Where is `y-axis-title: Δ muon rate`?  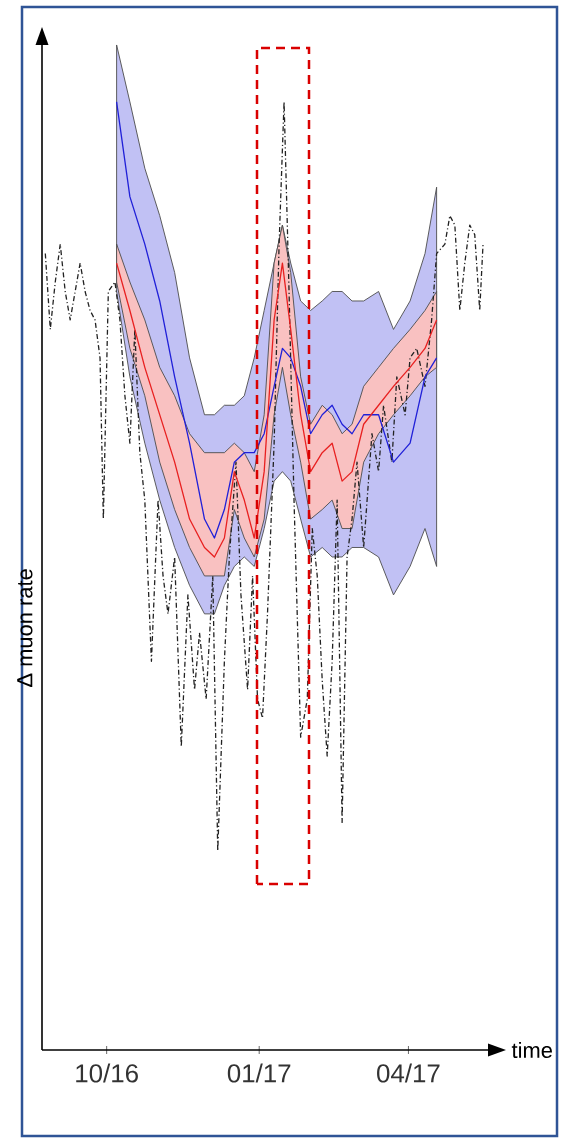
y-axis-title: Δ muon rate is located at coordinates (25, 628).